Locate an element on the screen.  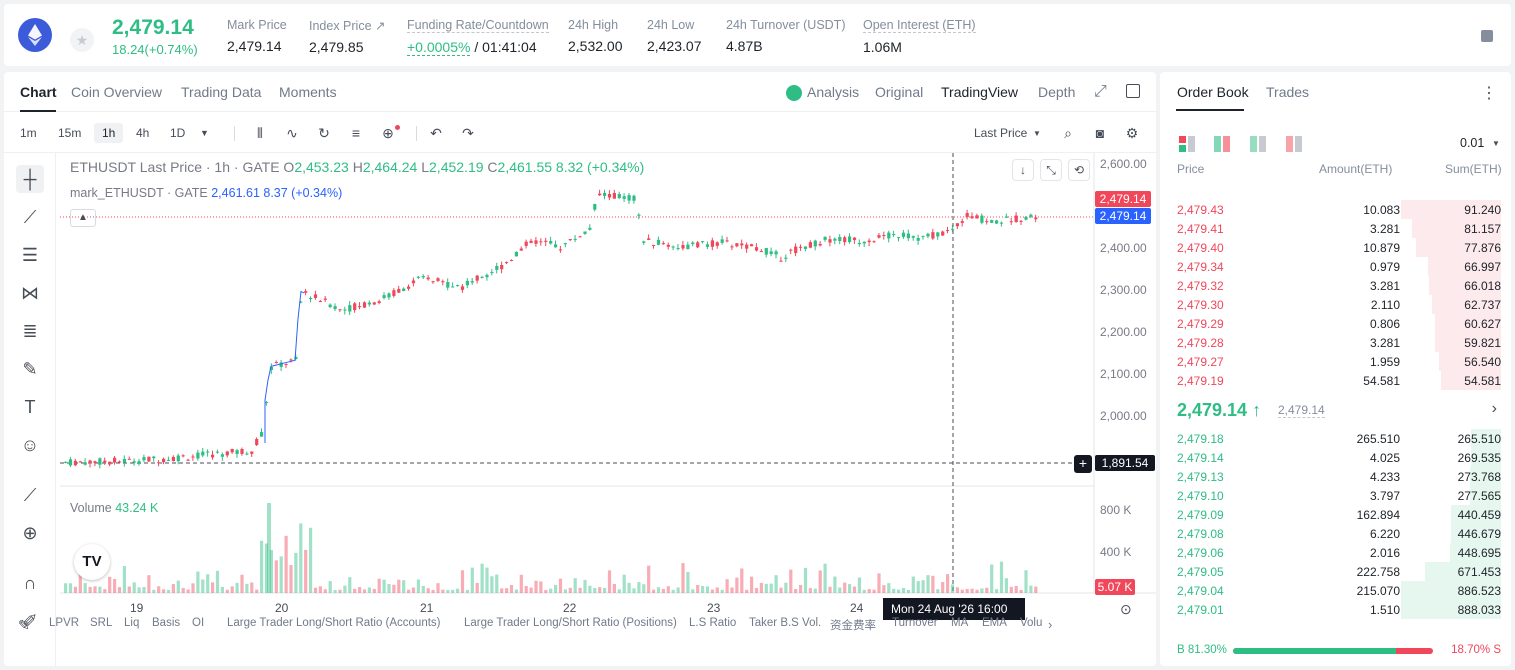
both-sides-view-icon is located at coordinates (1187, 144).